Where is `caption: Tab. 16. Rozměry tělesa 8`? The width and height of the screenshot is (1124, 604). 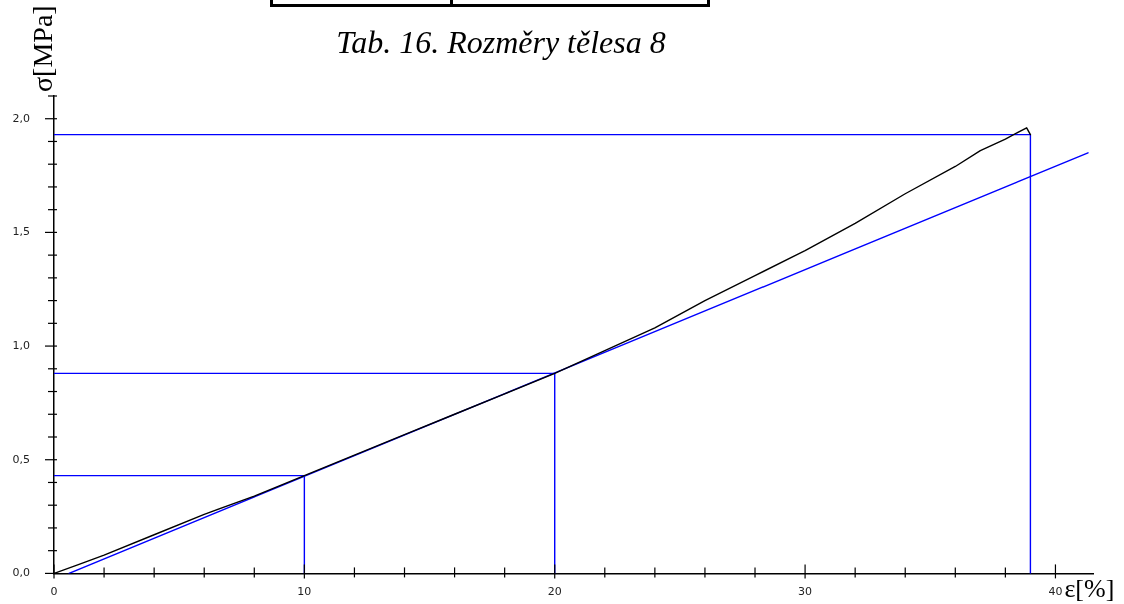
caption: Tab. 16. Rozměry tělesa 8 is located at coordinates (501, 42).